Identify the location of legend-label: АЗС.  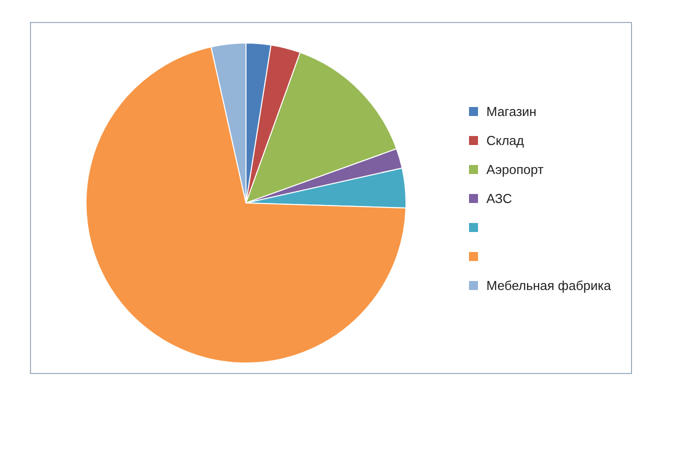
(499, 198).